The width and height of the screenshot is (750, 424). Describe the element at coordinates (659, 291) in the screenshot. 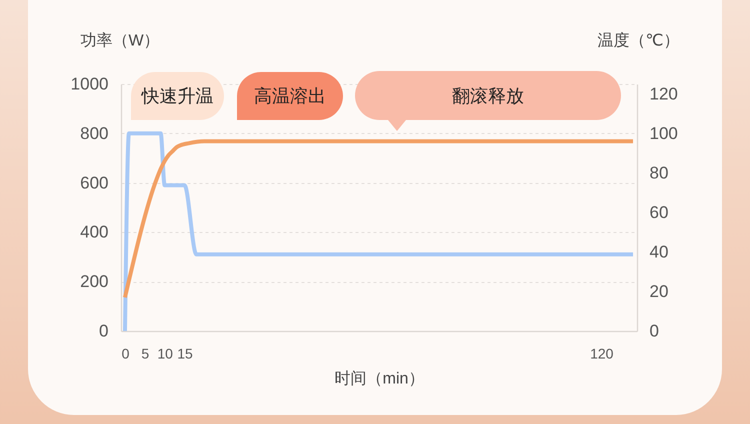

I see `y2-tick-label: 20` at that location.